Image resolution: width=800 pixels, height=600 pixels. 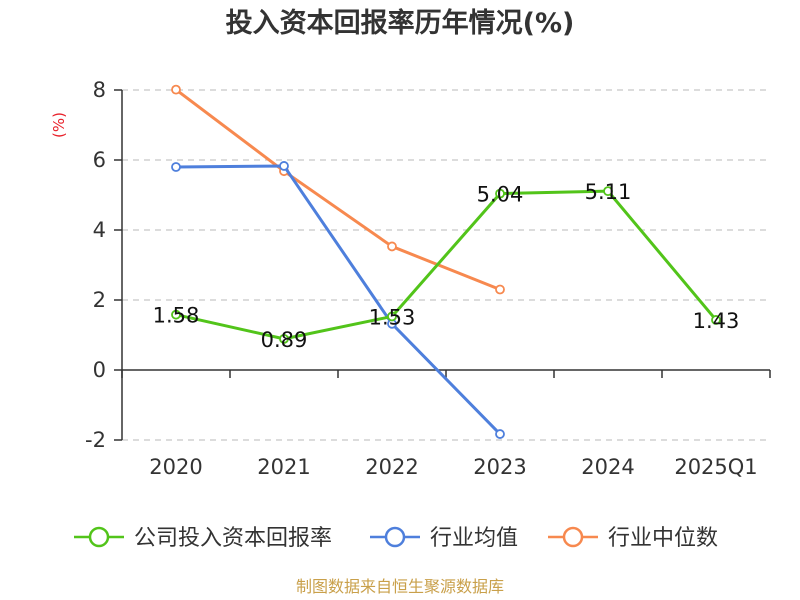 What do you see at coordinates (663, 538) in the screenshot?
I see `legend-label: 行业中位数` at bounding box center [663, 538].